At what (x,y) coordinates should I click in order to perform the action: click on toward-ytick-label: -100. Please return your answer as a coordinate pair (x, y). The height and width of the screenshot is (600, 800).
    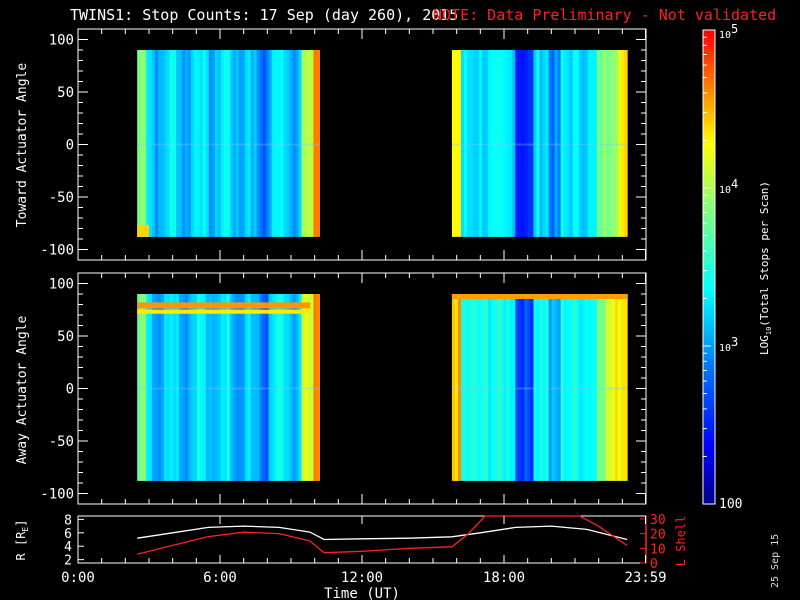
    Looking at the image, I should click on (57, 251).